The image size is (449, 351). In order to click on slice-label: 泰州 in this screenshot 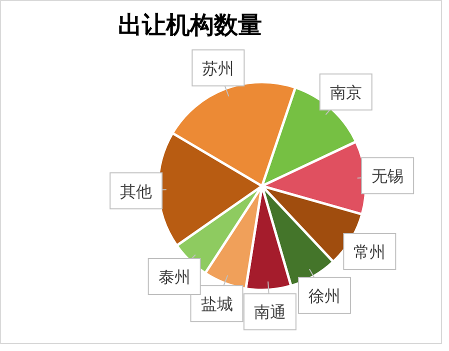, I will do `click(174, 277)`.